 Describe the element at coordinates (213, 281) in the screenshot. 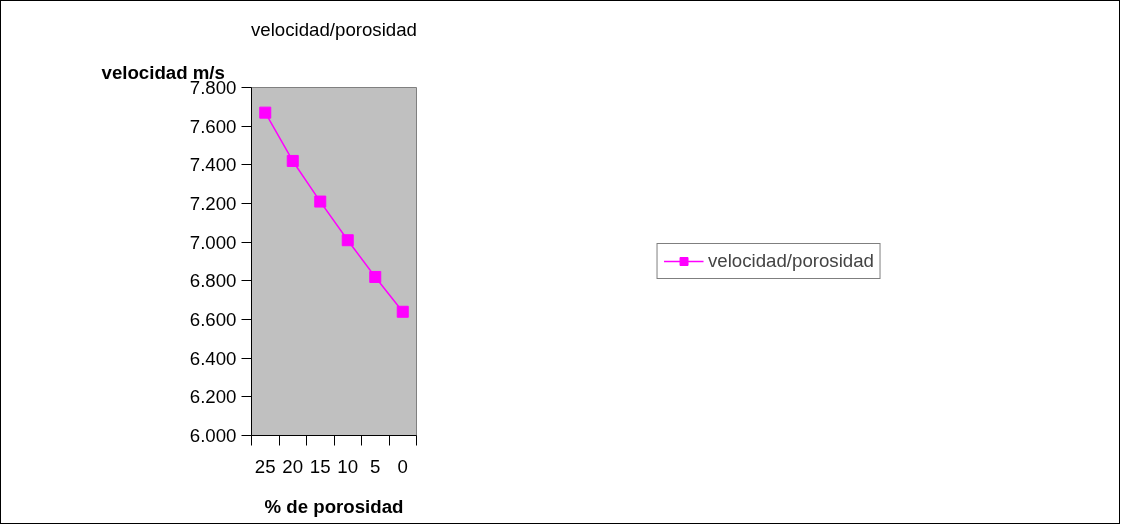

I see `y-tick-label: 6.800` at that location.